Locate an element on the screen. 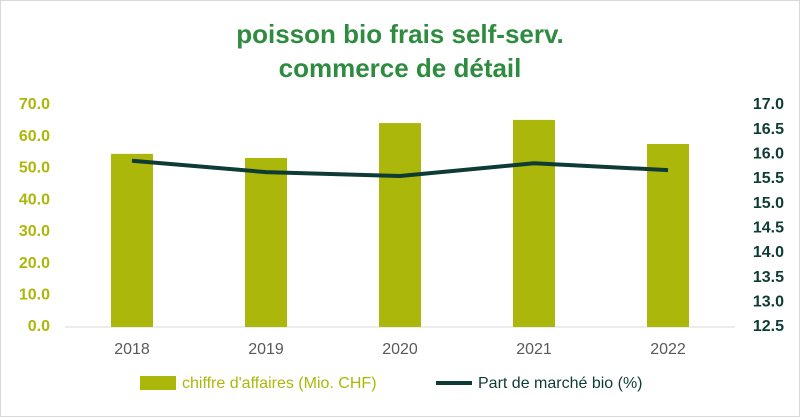 Image resolution: width=800 pixels, height=417 pixels. y2-tick-label: 14.5 is located at coordinates (768, 228).